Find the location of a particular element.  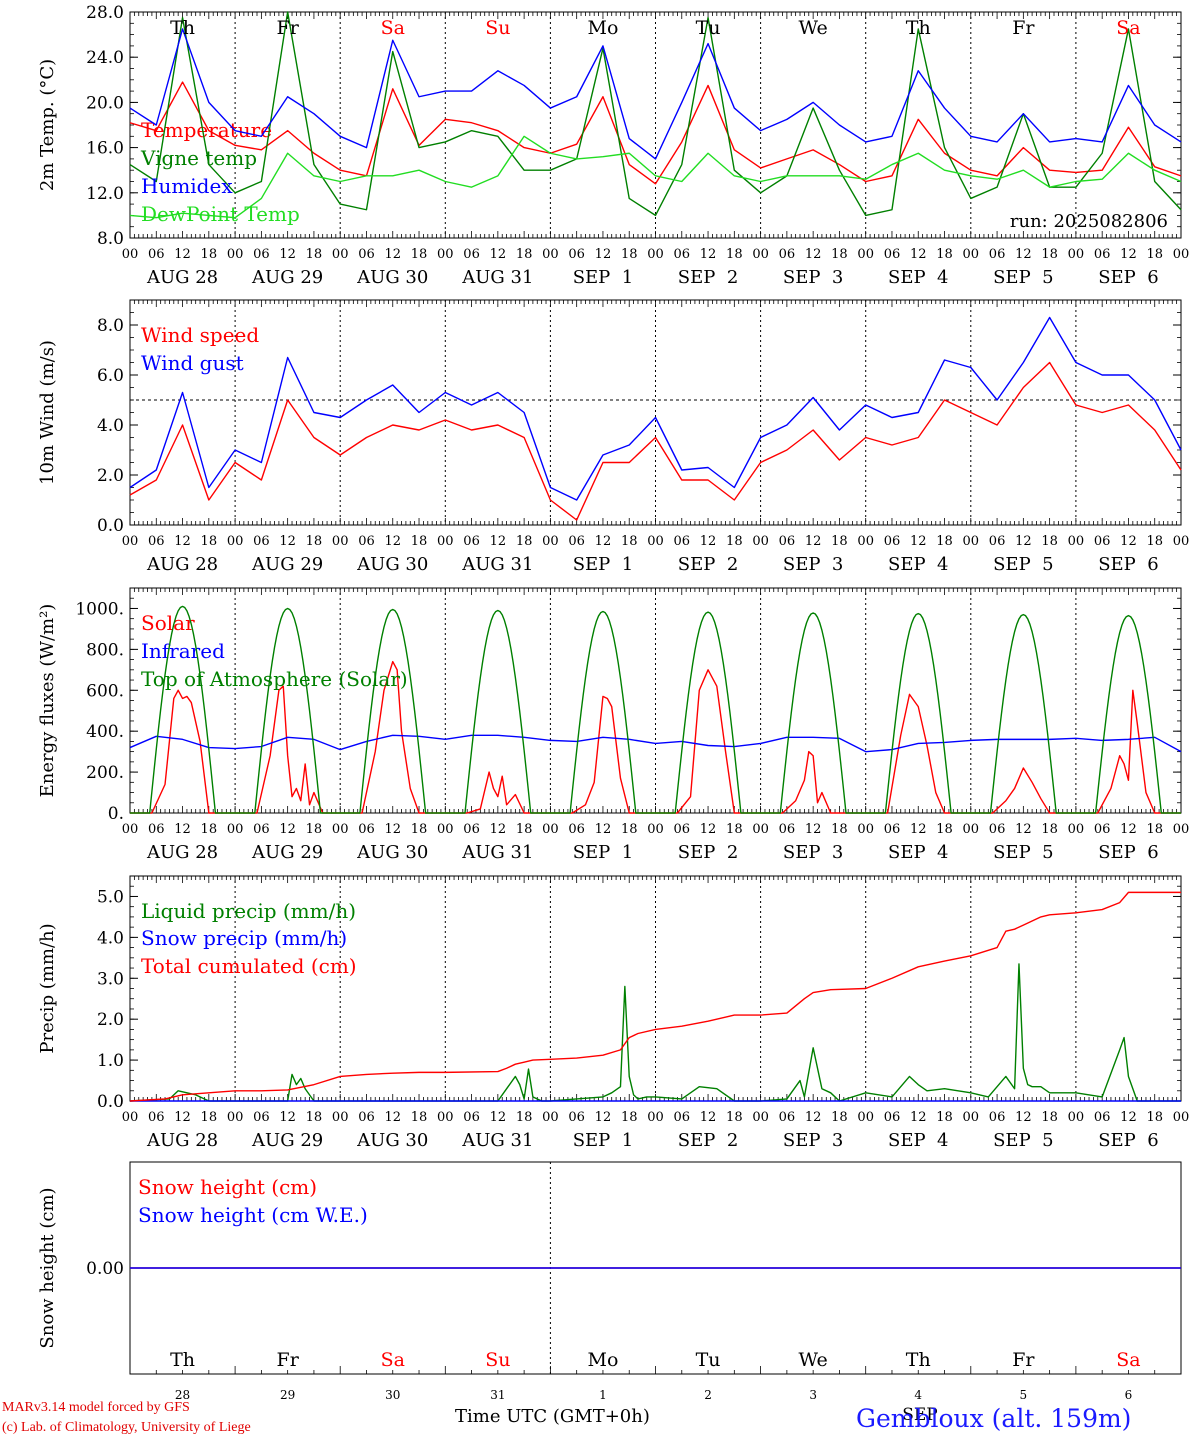

bottom-month-label: SEP is located at coordinates (920, 1415).